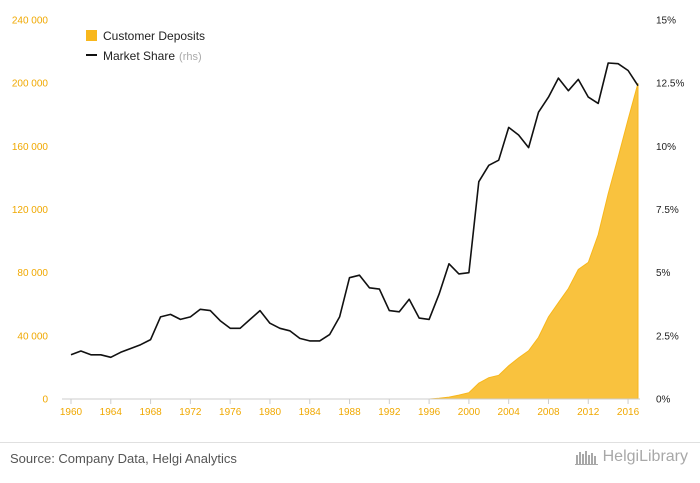 This screenshot has height=483, width=700. I want to click on x-tick-label: 2000, so click(469, 412).